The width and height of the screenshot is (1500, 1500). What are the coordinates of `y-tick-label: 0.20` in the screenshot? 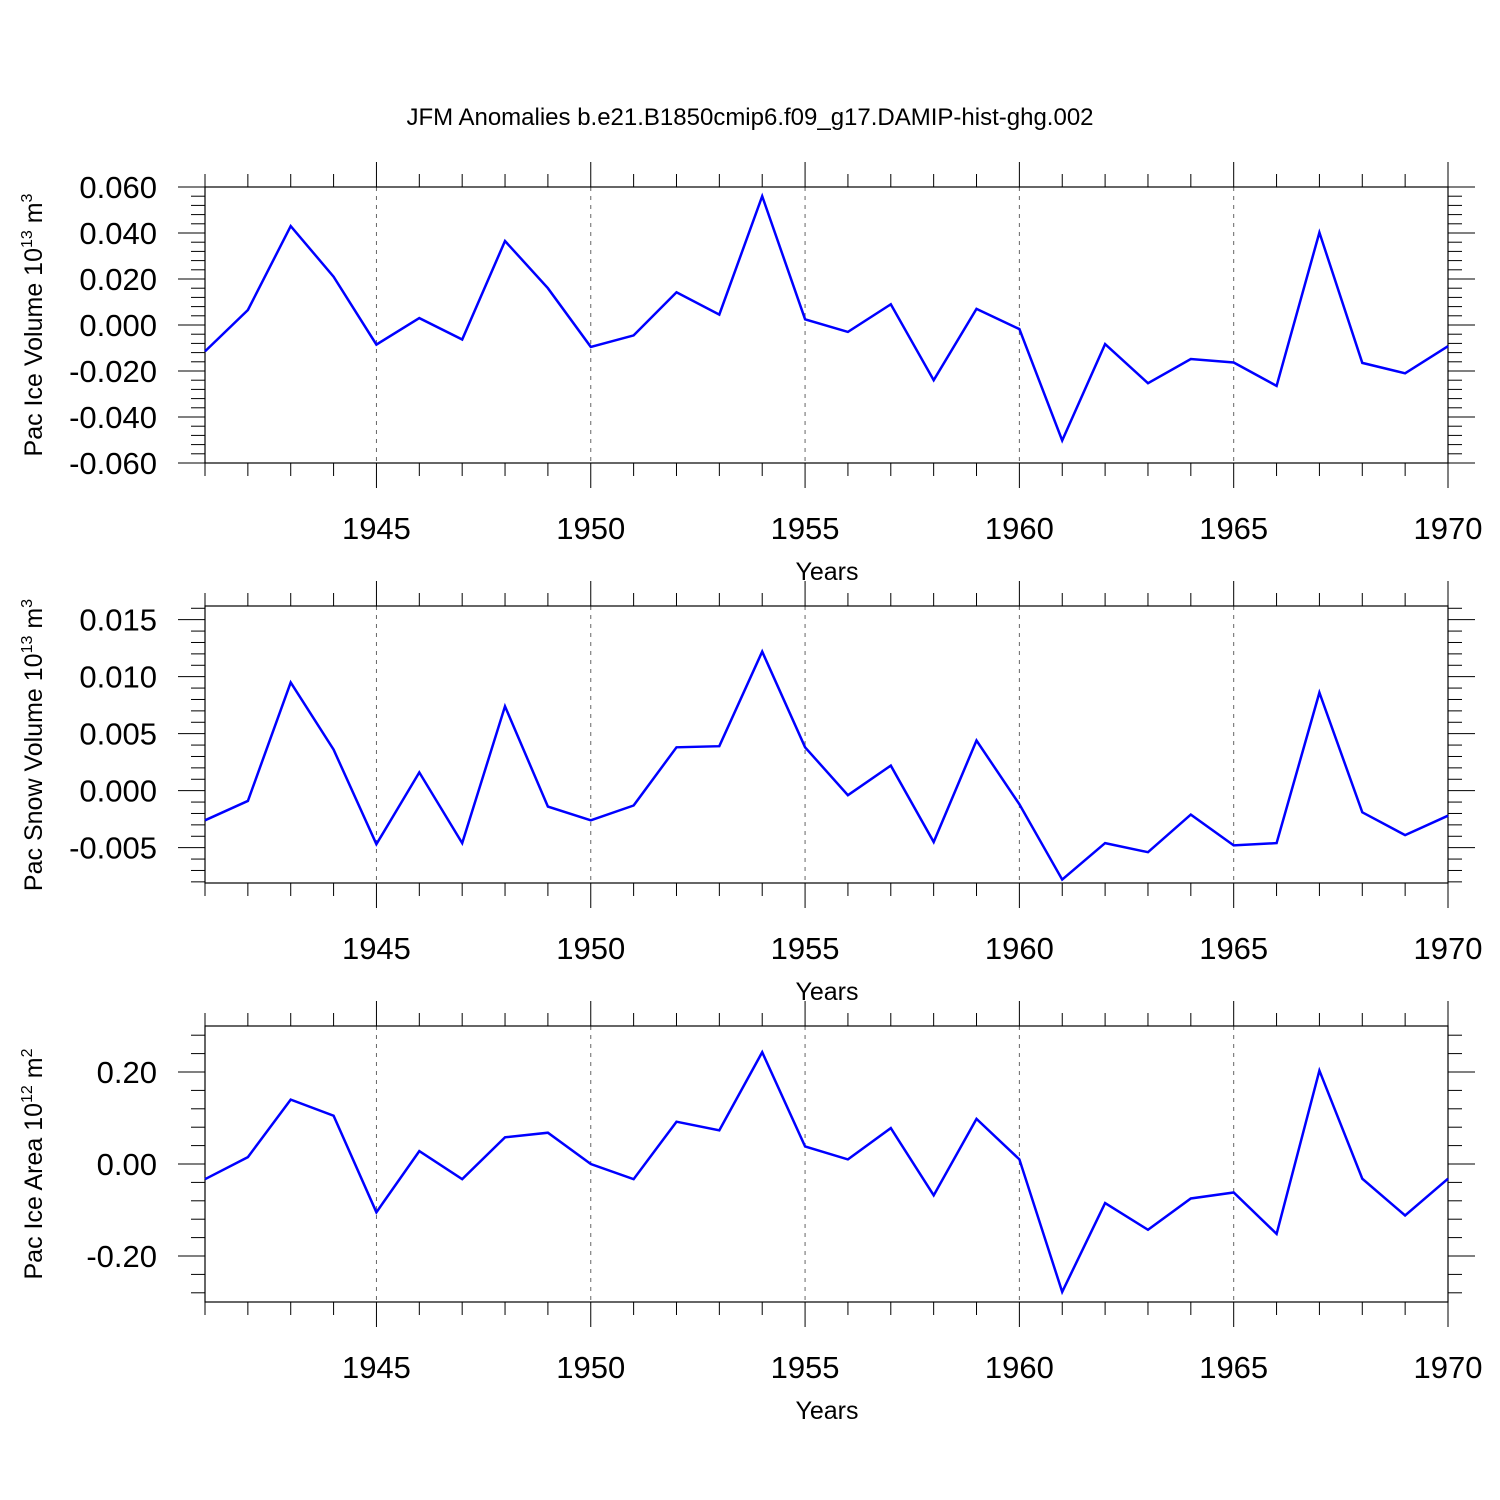 It's located at (127, 1072).